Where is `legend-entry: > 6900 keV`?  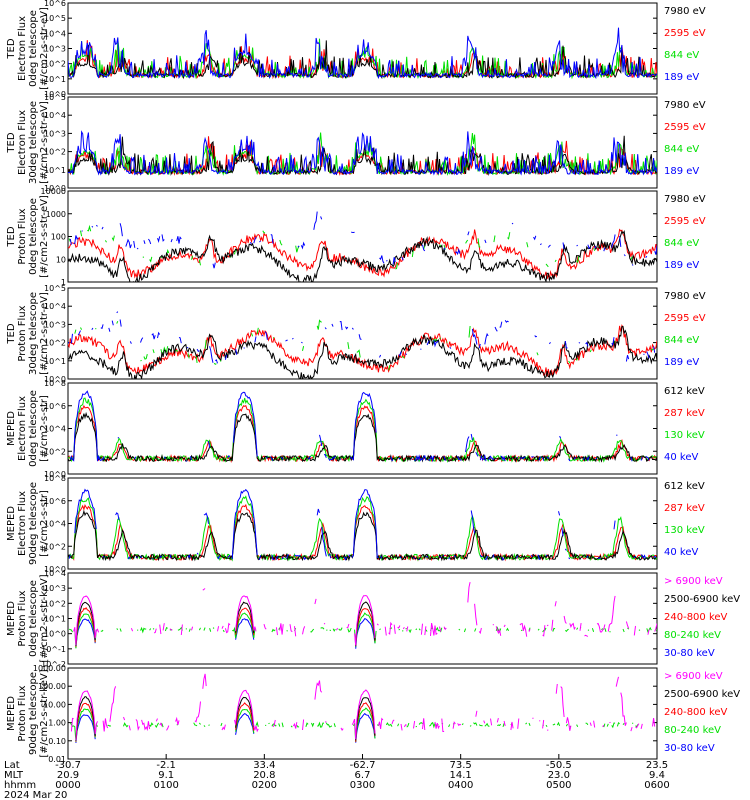
legend-entry: > 6900 keV is located at coordinates (693, 676).